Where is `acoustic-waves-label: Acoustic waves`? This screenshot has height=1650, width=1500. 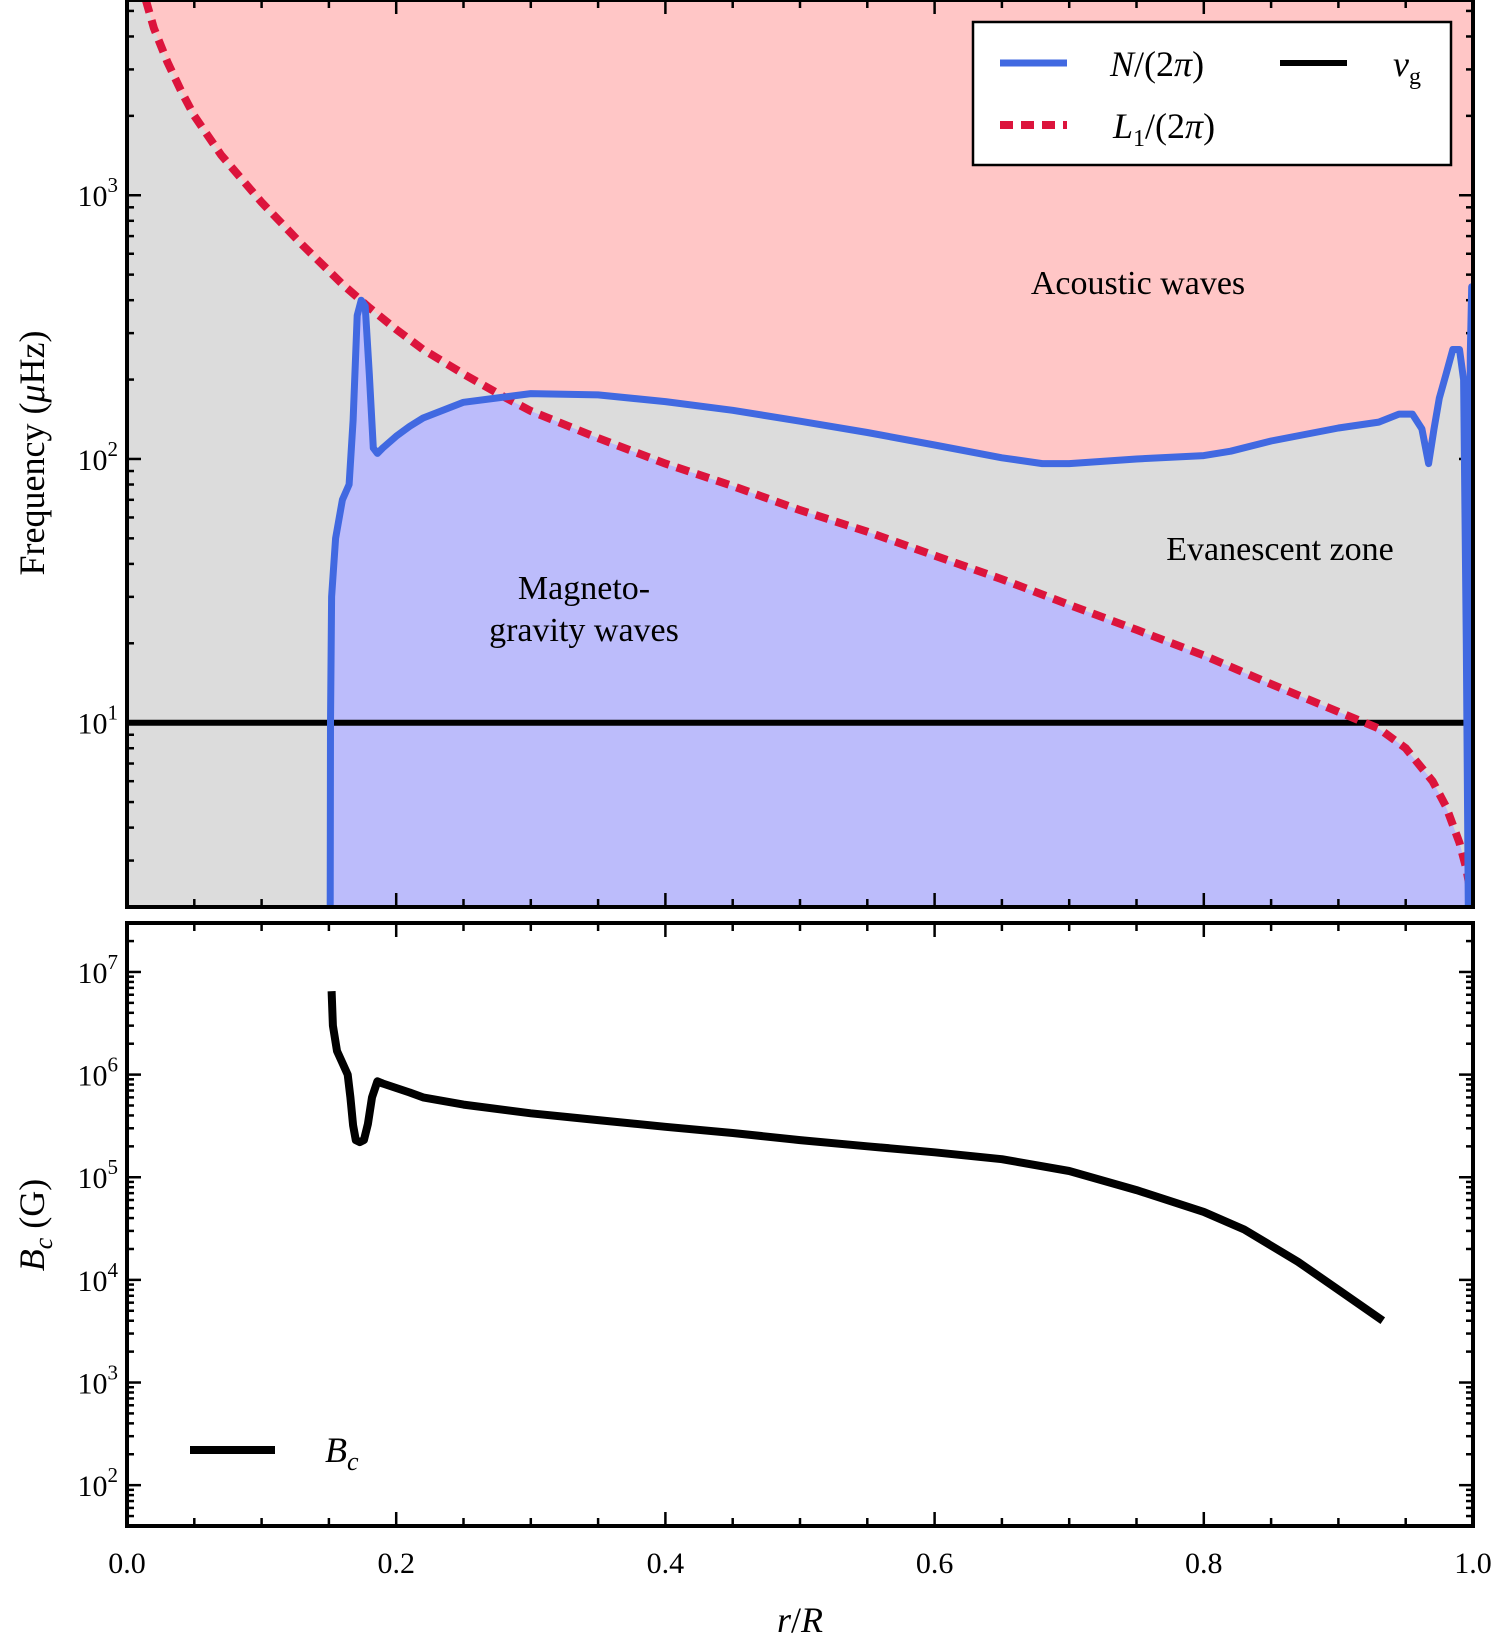
acoustic-waves-label: Acoustic waves is located at coordinates (1138, 283).